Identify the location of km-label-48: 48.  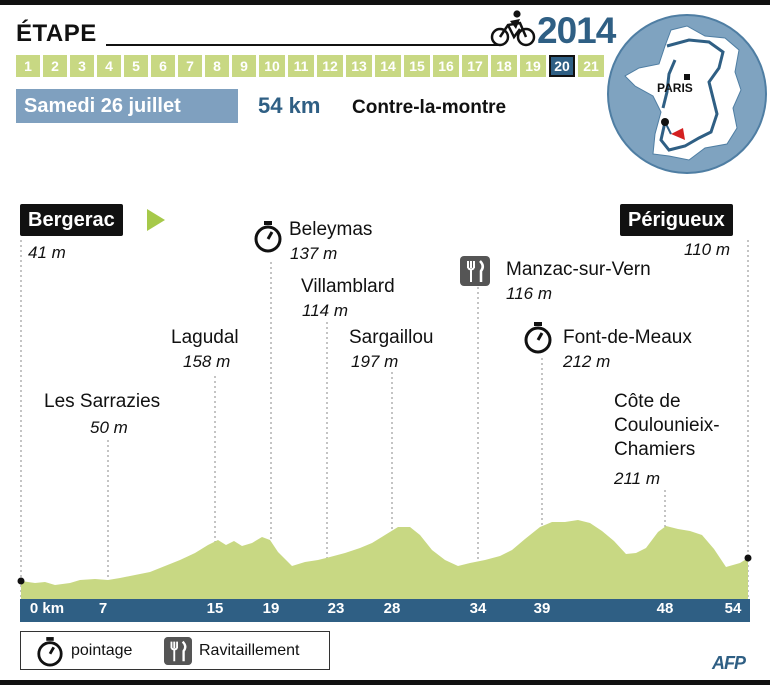
(665, 608).